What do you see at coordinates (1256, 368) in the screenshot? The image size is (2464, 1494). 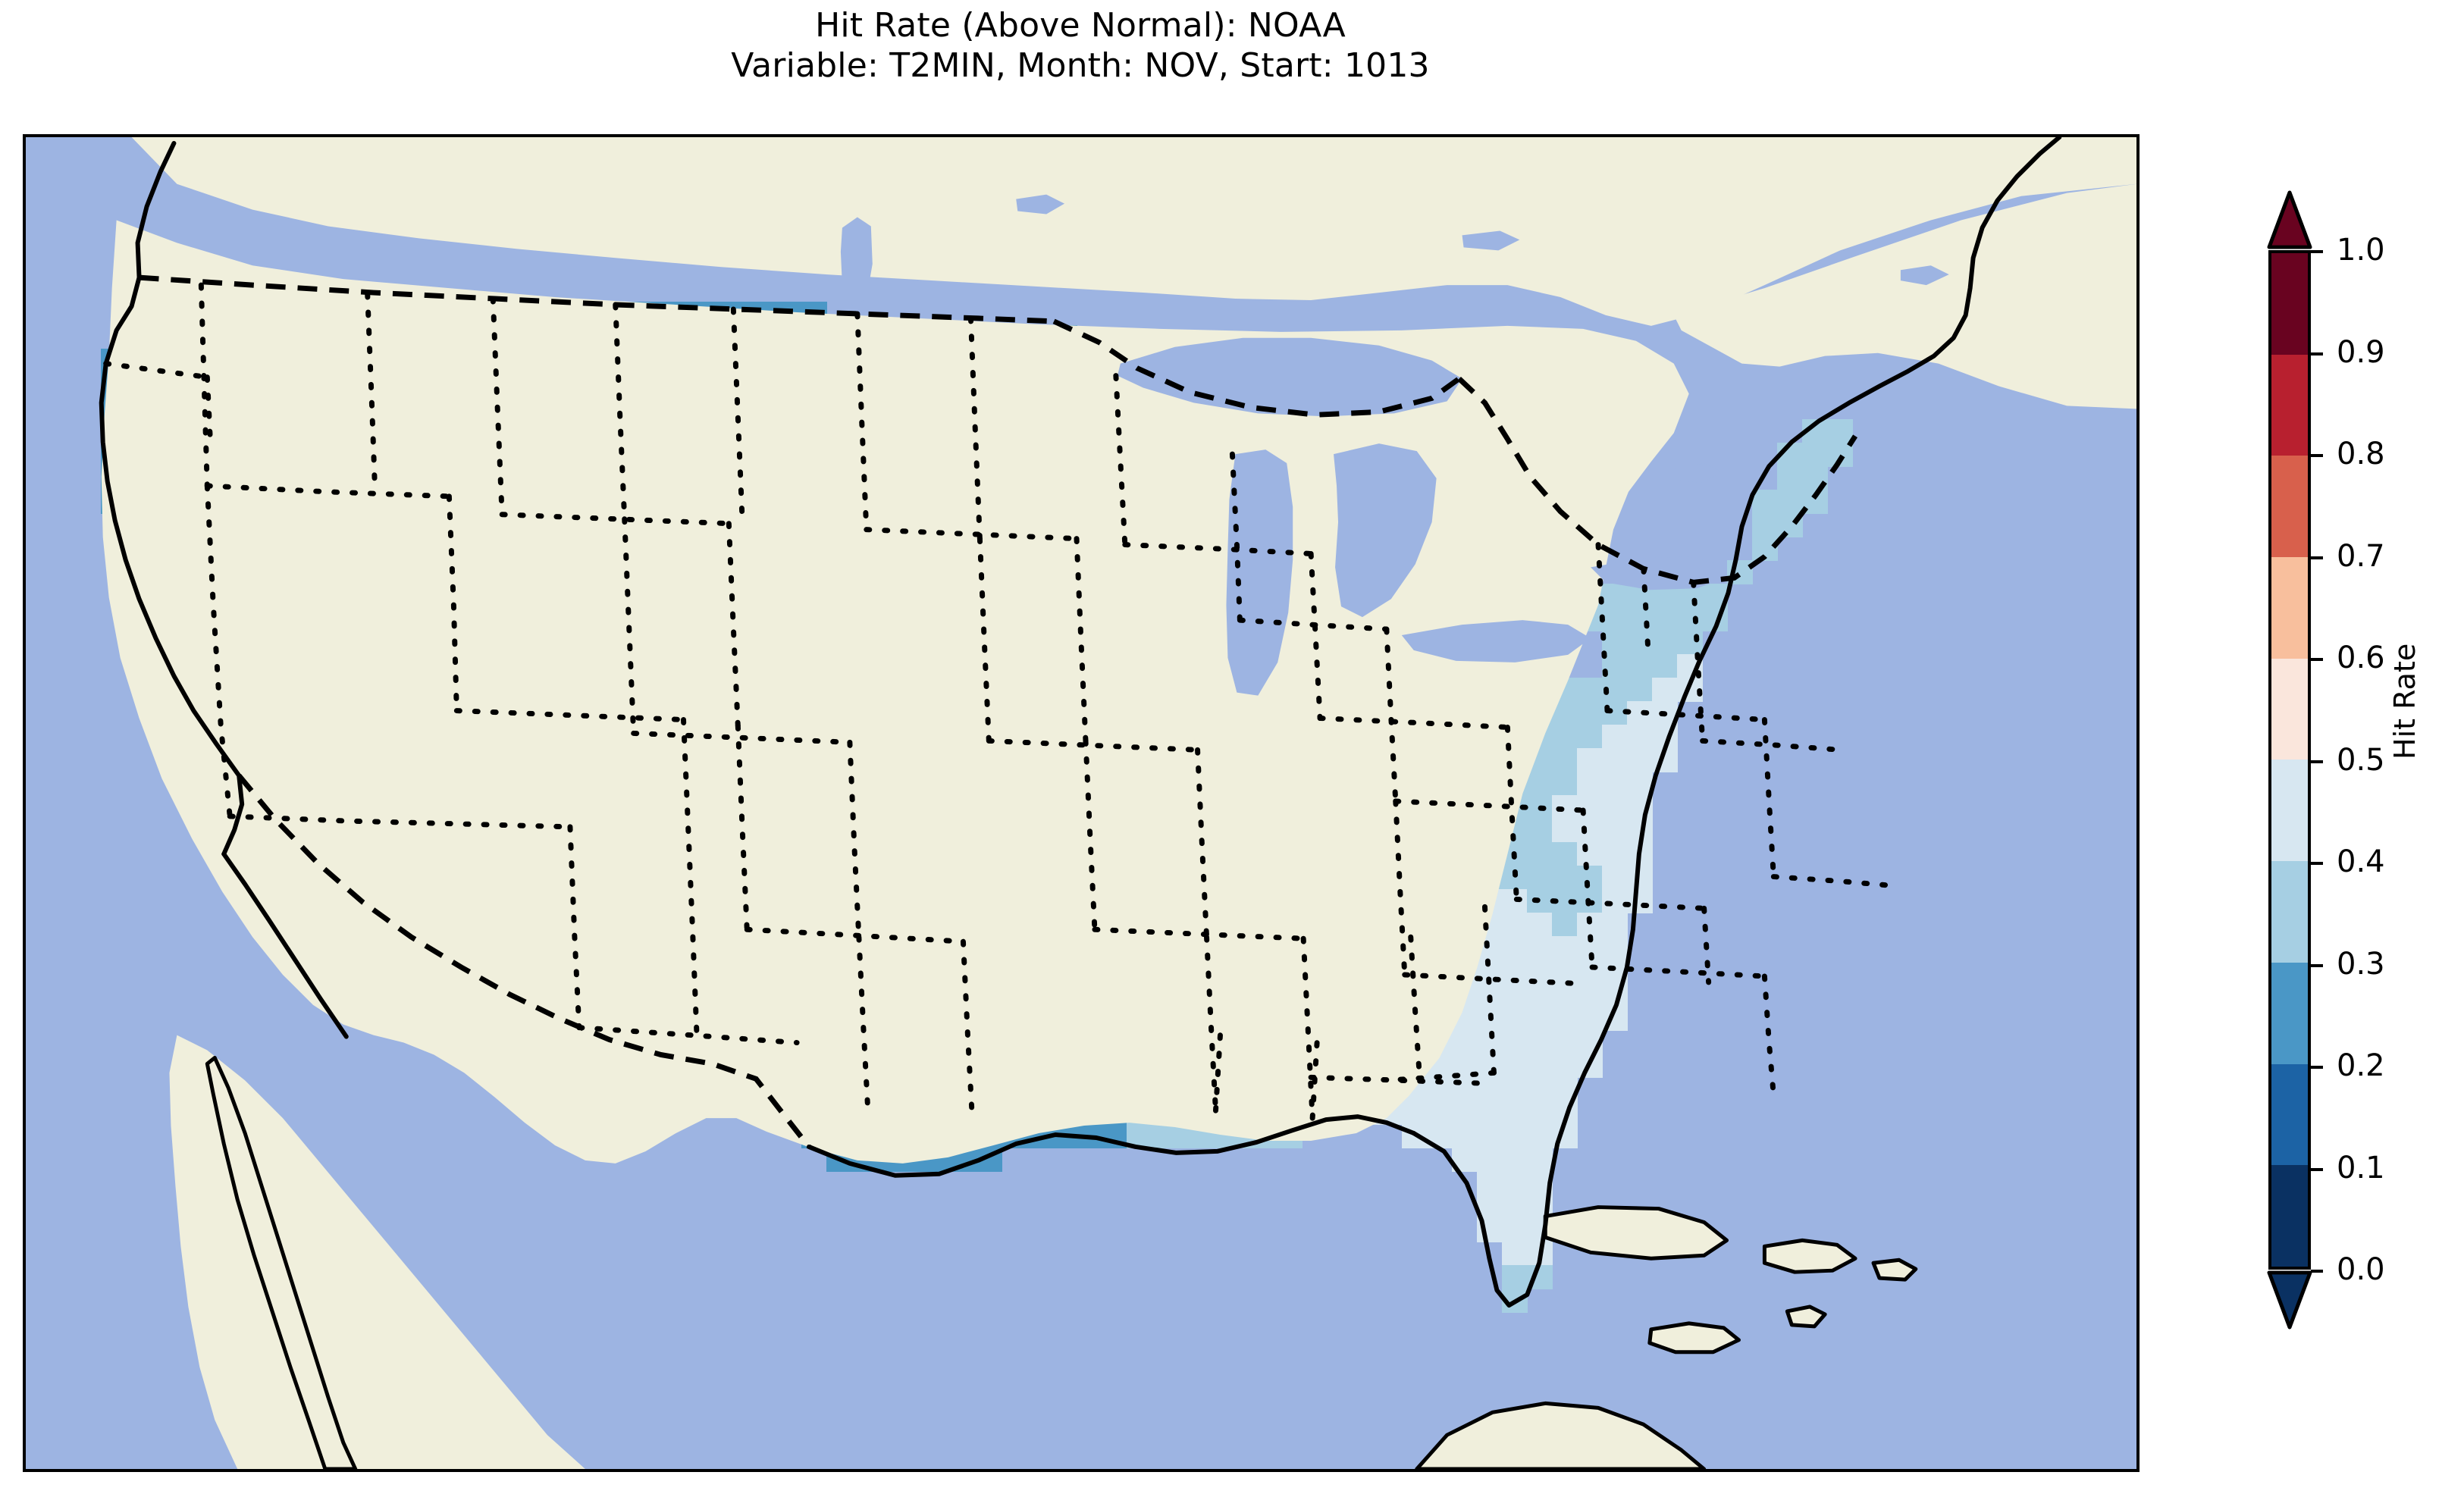 I see `us-canada-border-lakes` at bounding box center [1256, 368].